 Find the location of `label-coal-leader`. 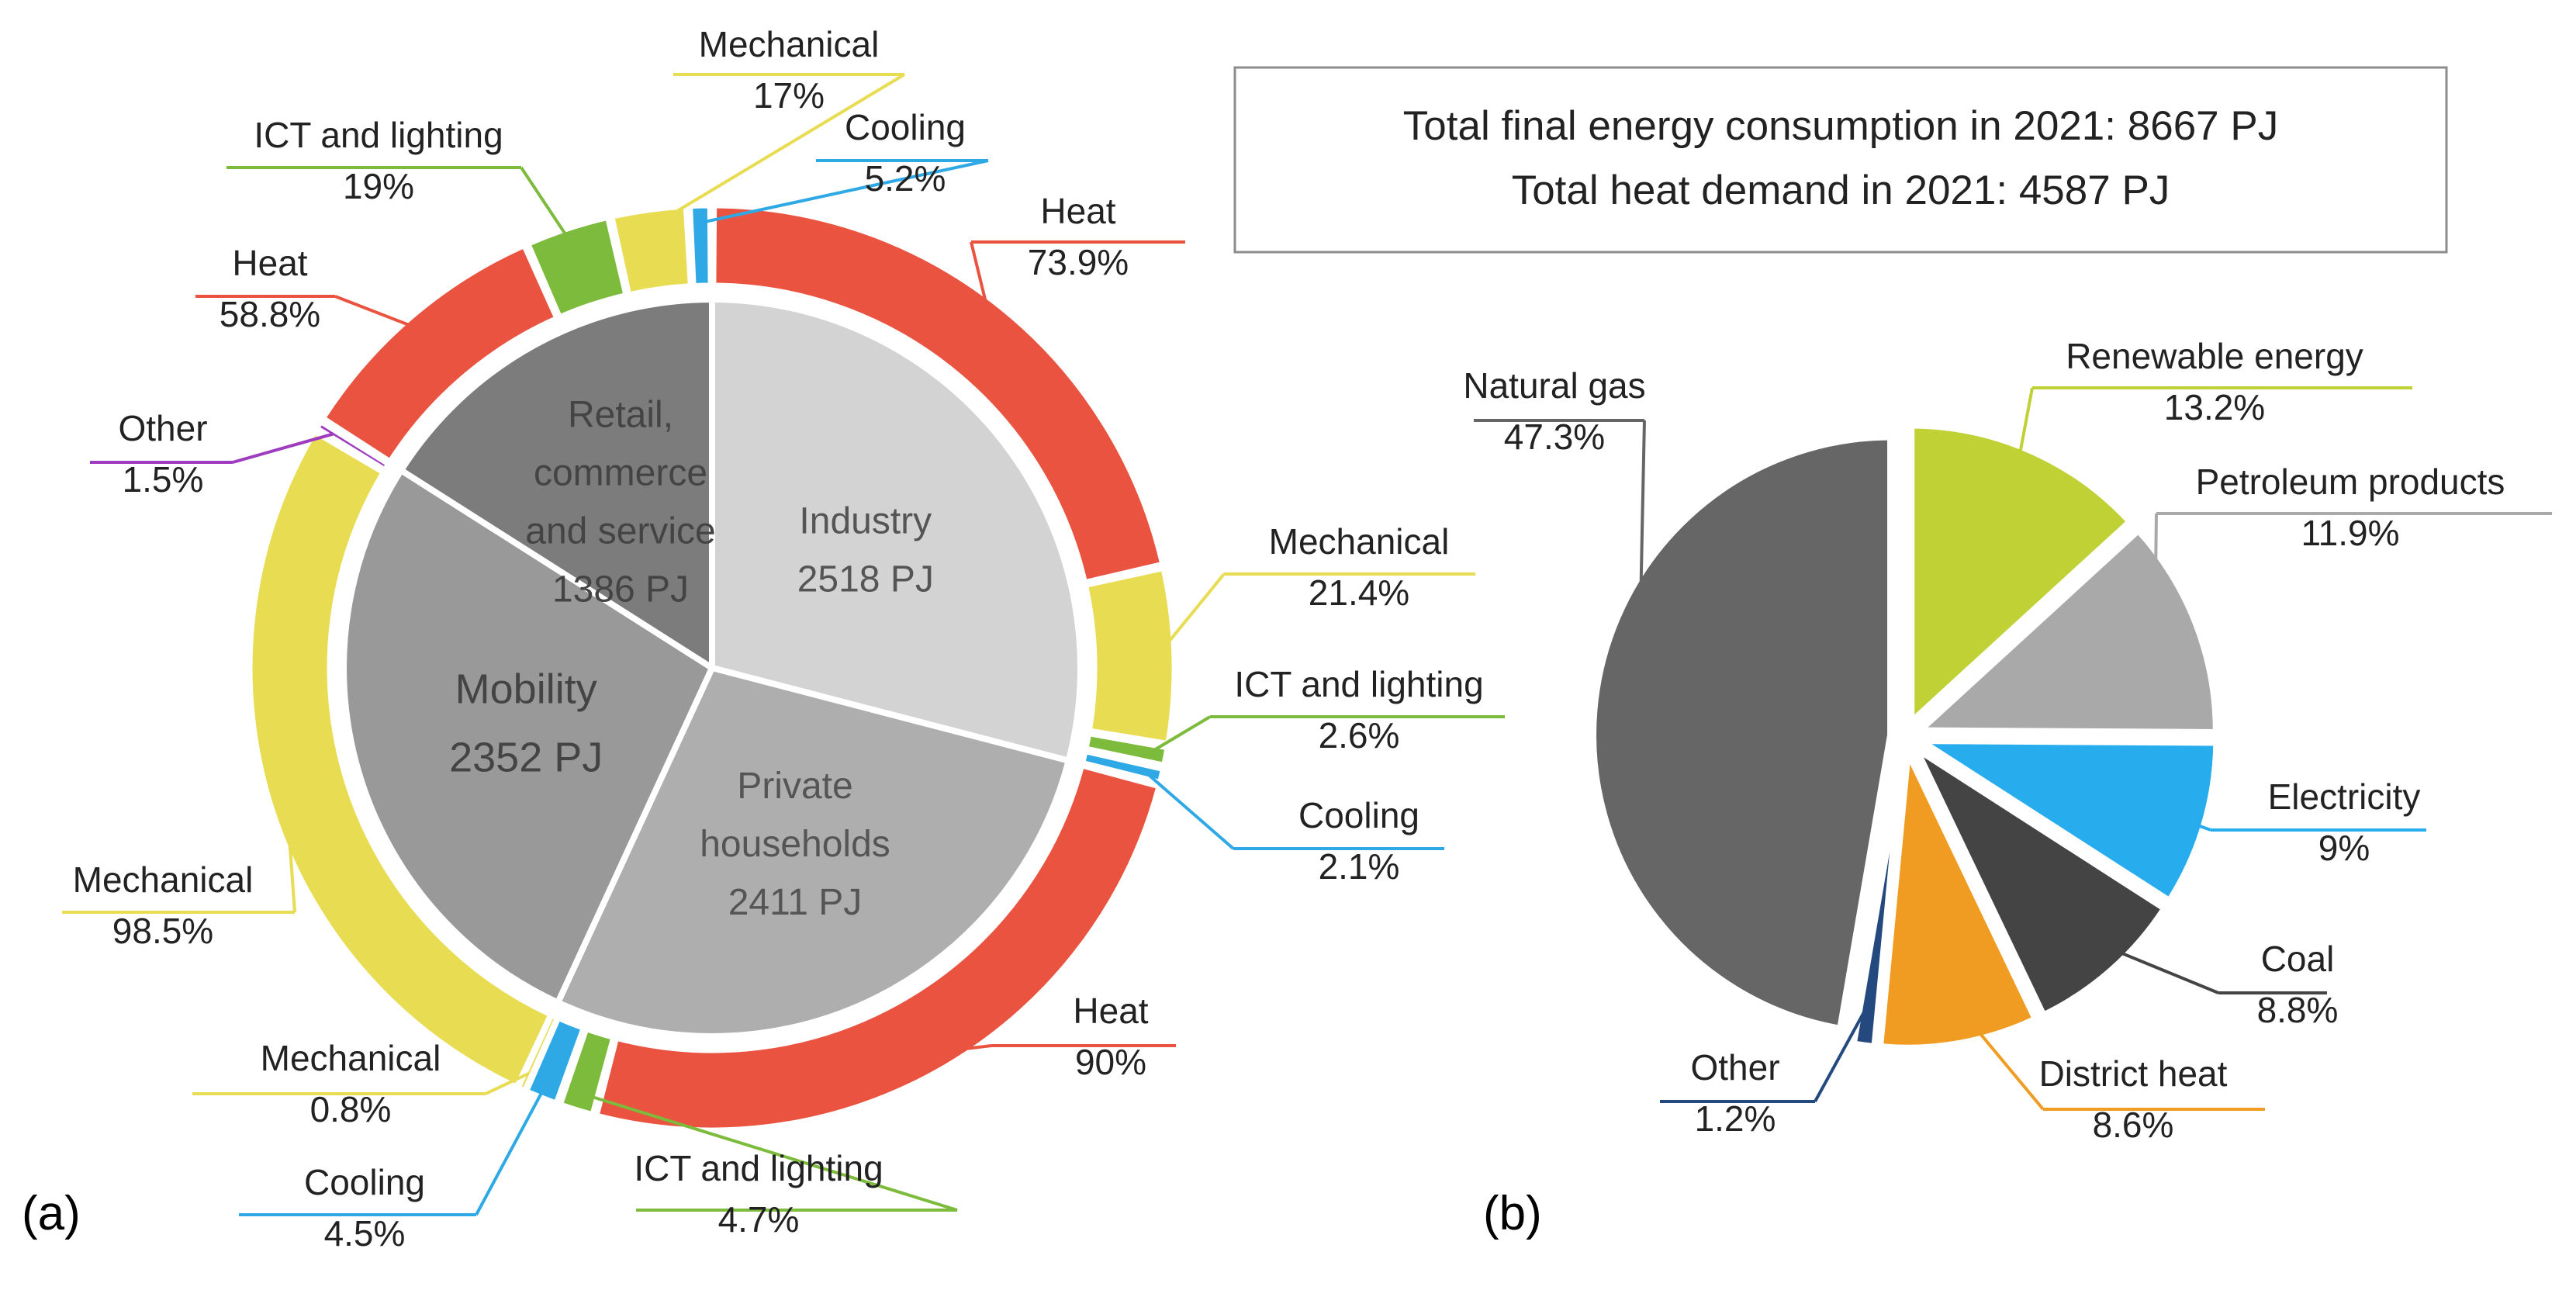

label-coal-leader is located at coordinates (2150, 964).